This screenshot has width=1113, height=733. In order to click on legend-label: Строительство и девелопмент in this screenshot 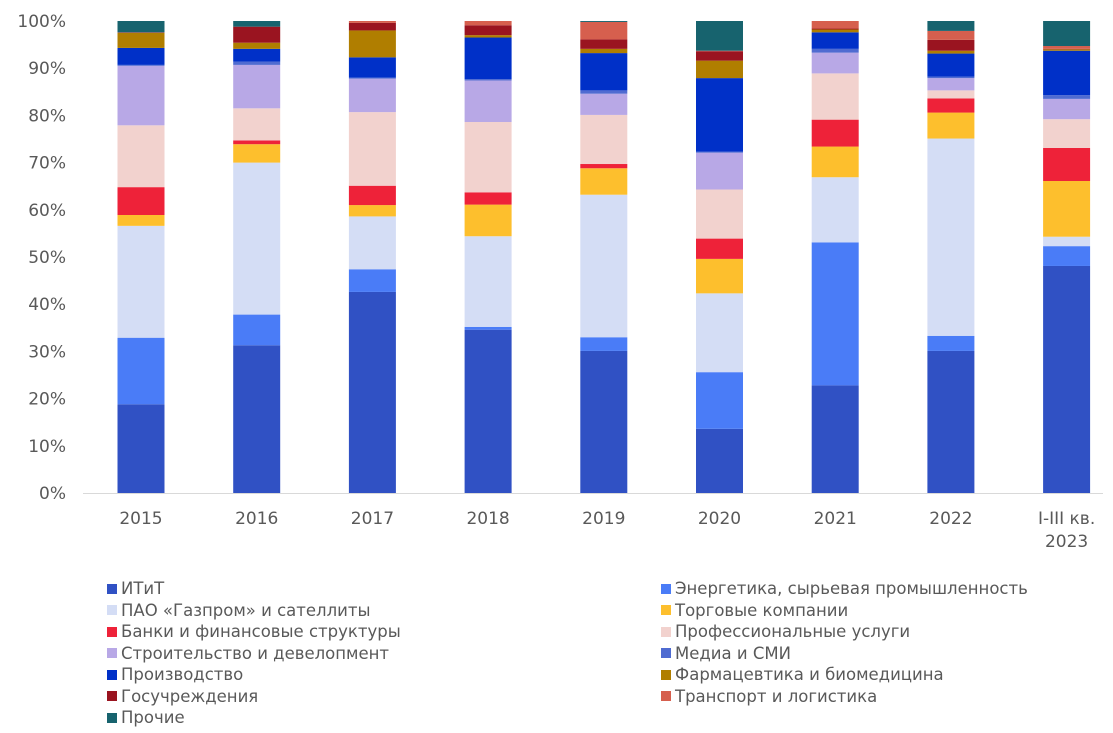, I will do `click(255, 653)`.